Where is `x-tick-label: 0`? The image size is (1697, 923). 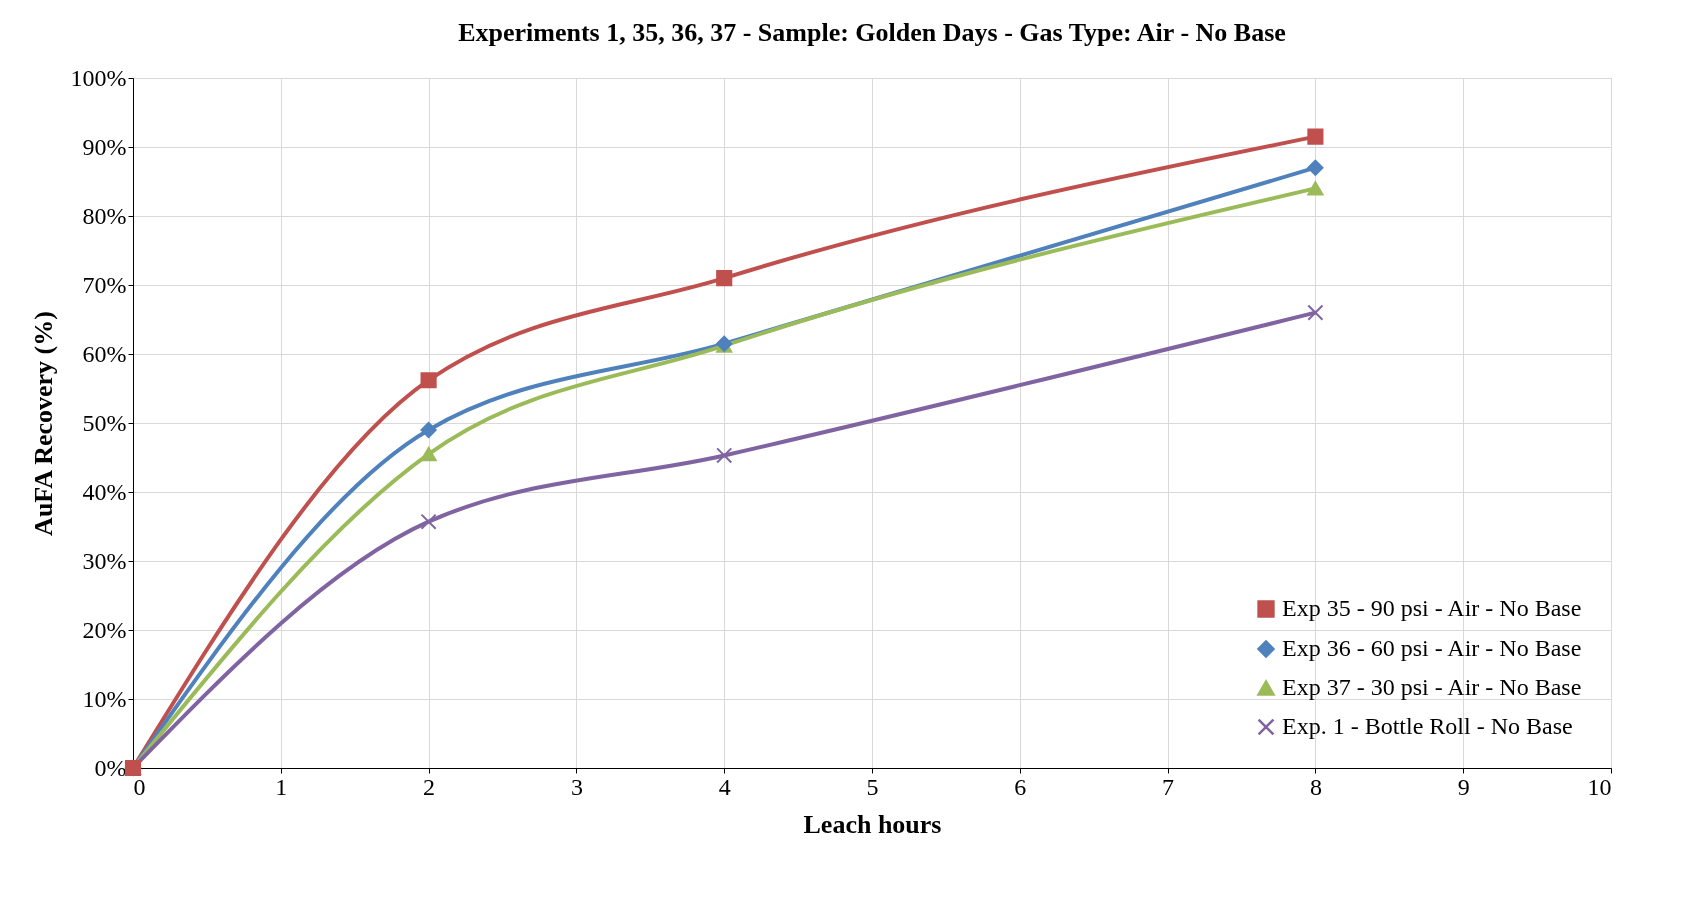
x-tick-label: 0 is located at coordinates (139, 786).